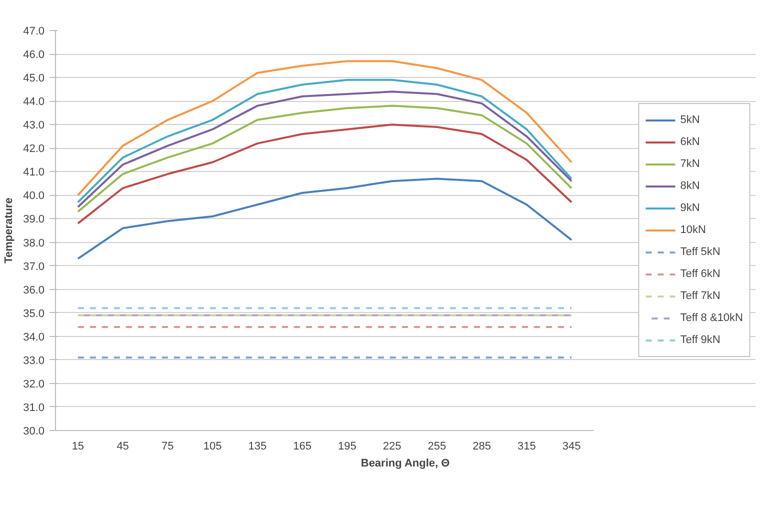 The width and height of the screenshot is (784, 529). Describe the element at coordinates (690, 208) in the screenshot. I see `legend-label: 9kN` at that location.